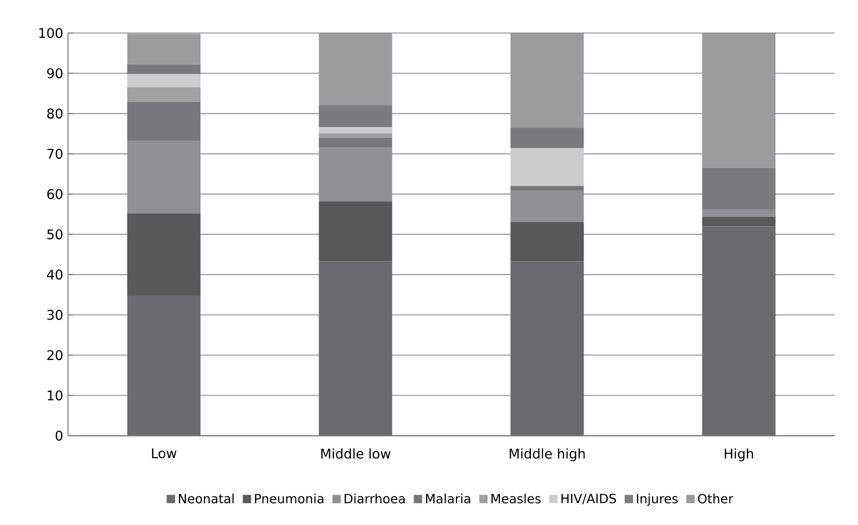 The image size is (858, 525). What do you see at coordinates (54, 113) in the screenshot?
I see `y-tick-label: 80` at bounding box center [54, 113].